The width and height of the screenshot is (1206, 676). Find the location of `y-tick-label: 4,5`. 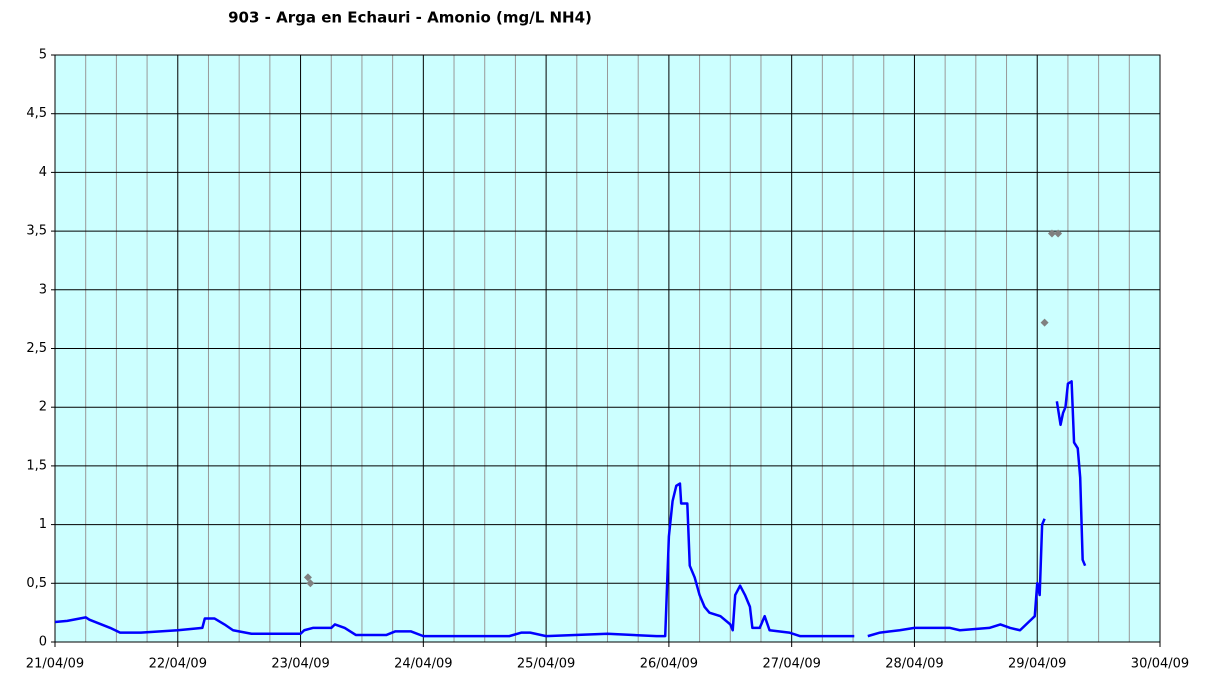

y-tick-label: 4,5 is located at coordinates (36, 113).